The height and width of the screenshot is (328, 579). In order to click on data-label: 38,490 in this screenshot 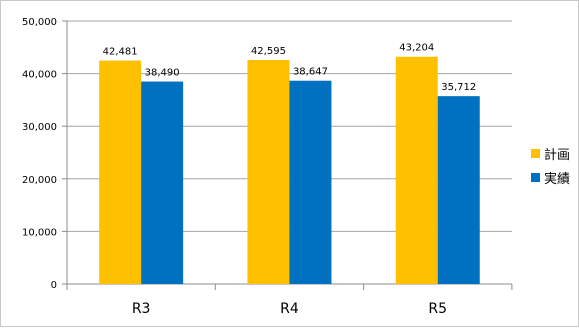, I will do `click(162, 73)`.